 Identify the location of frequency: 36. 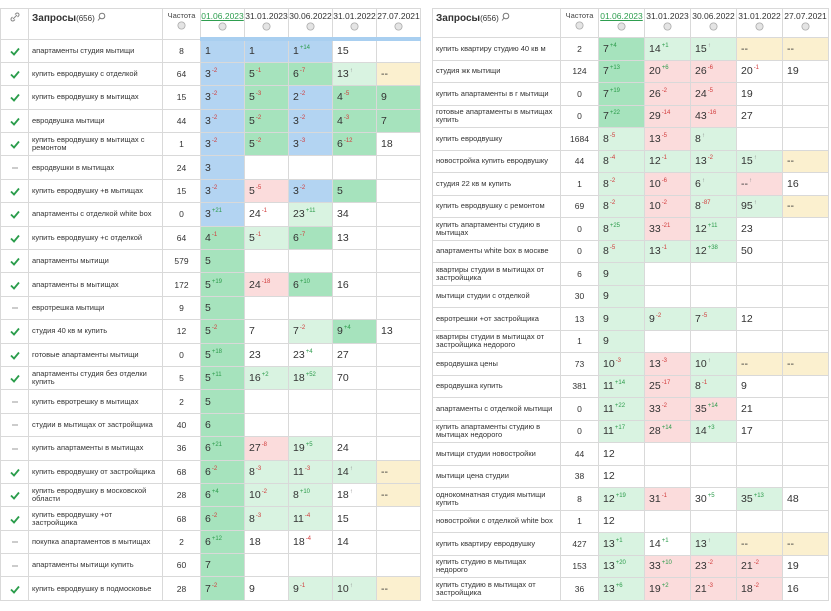
(579, 589).